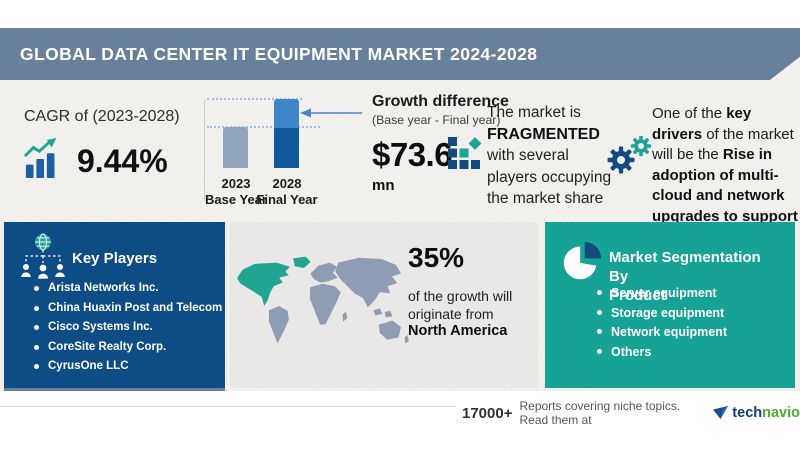 Image resolution: width=800 pixels, height=450 pixels. Describe the element at coordinates (368, 282) in the screenshot. I see `region-asia` at that location.